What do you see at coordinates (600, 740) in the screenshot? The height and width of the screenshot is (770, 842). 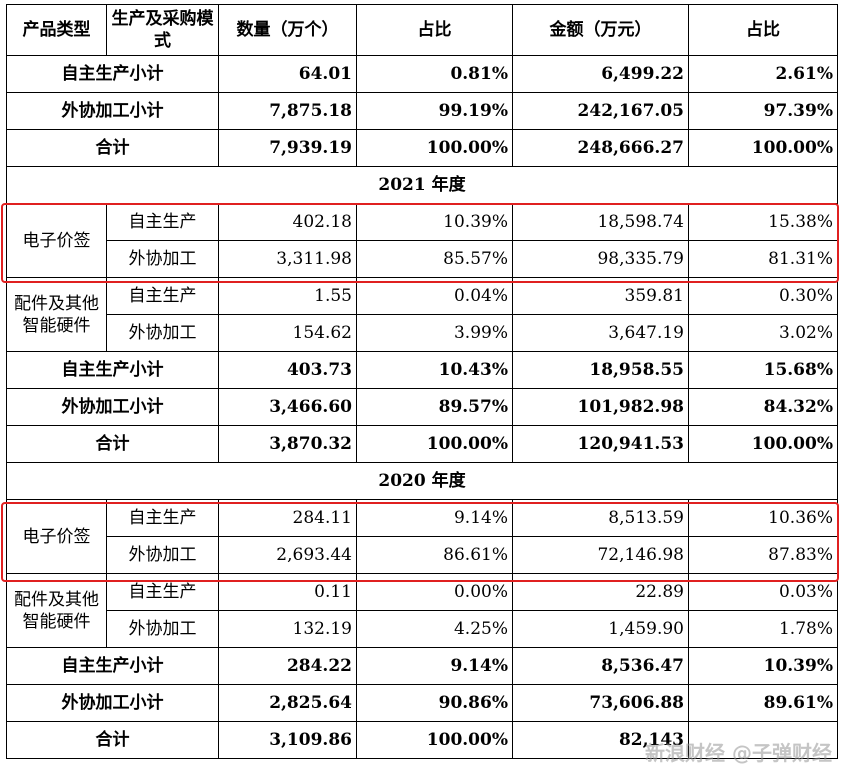 I see `amount-cell: 82,143` at bounding box center [600, 740].